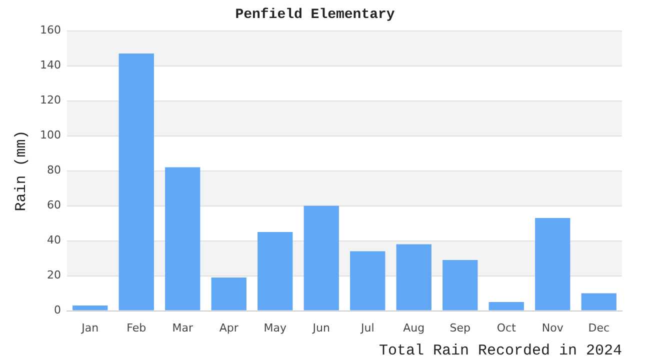  Describe the element at coordinates (275, 327) in the screenshot. I see `x-tick-label: May` at that location.